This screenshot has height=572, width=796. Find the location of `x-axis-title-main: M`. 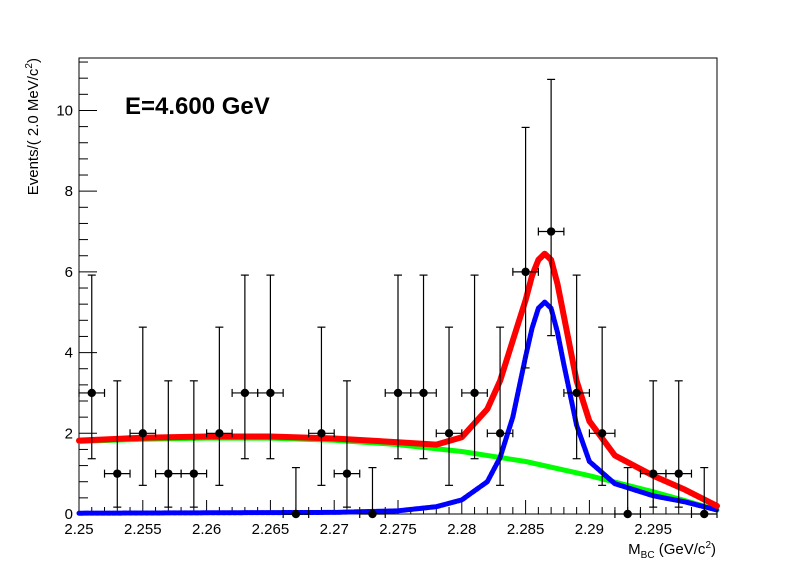

x-axis-title-main: M is located at coordinates (634, 549).